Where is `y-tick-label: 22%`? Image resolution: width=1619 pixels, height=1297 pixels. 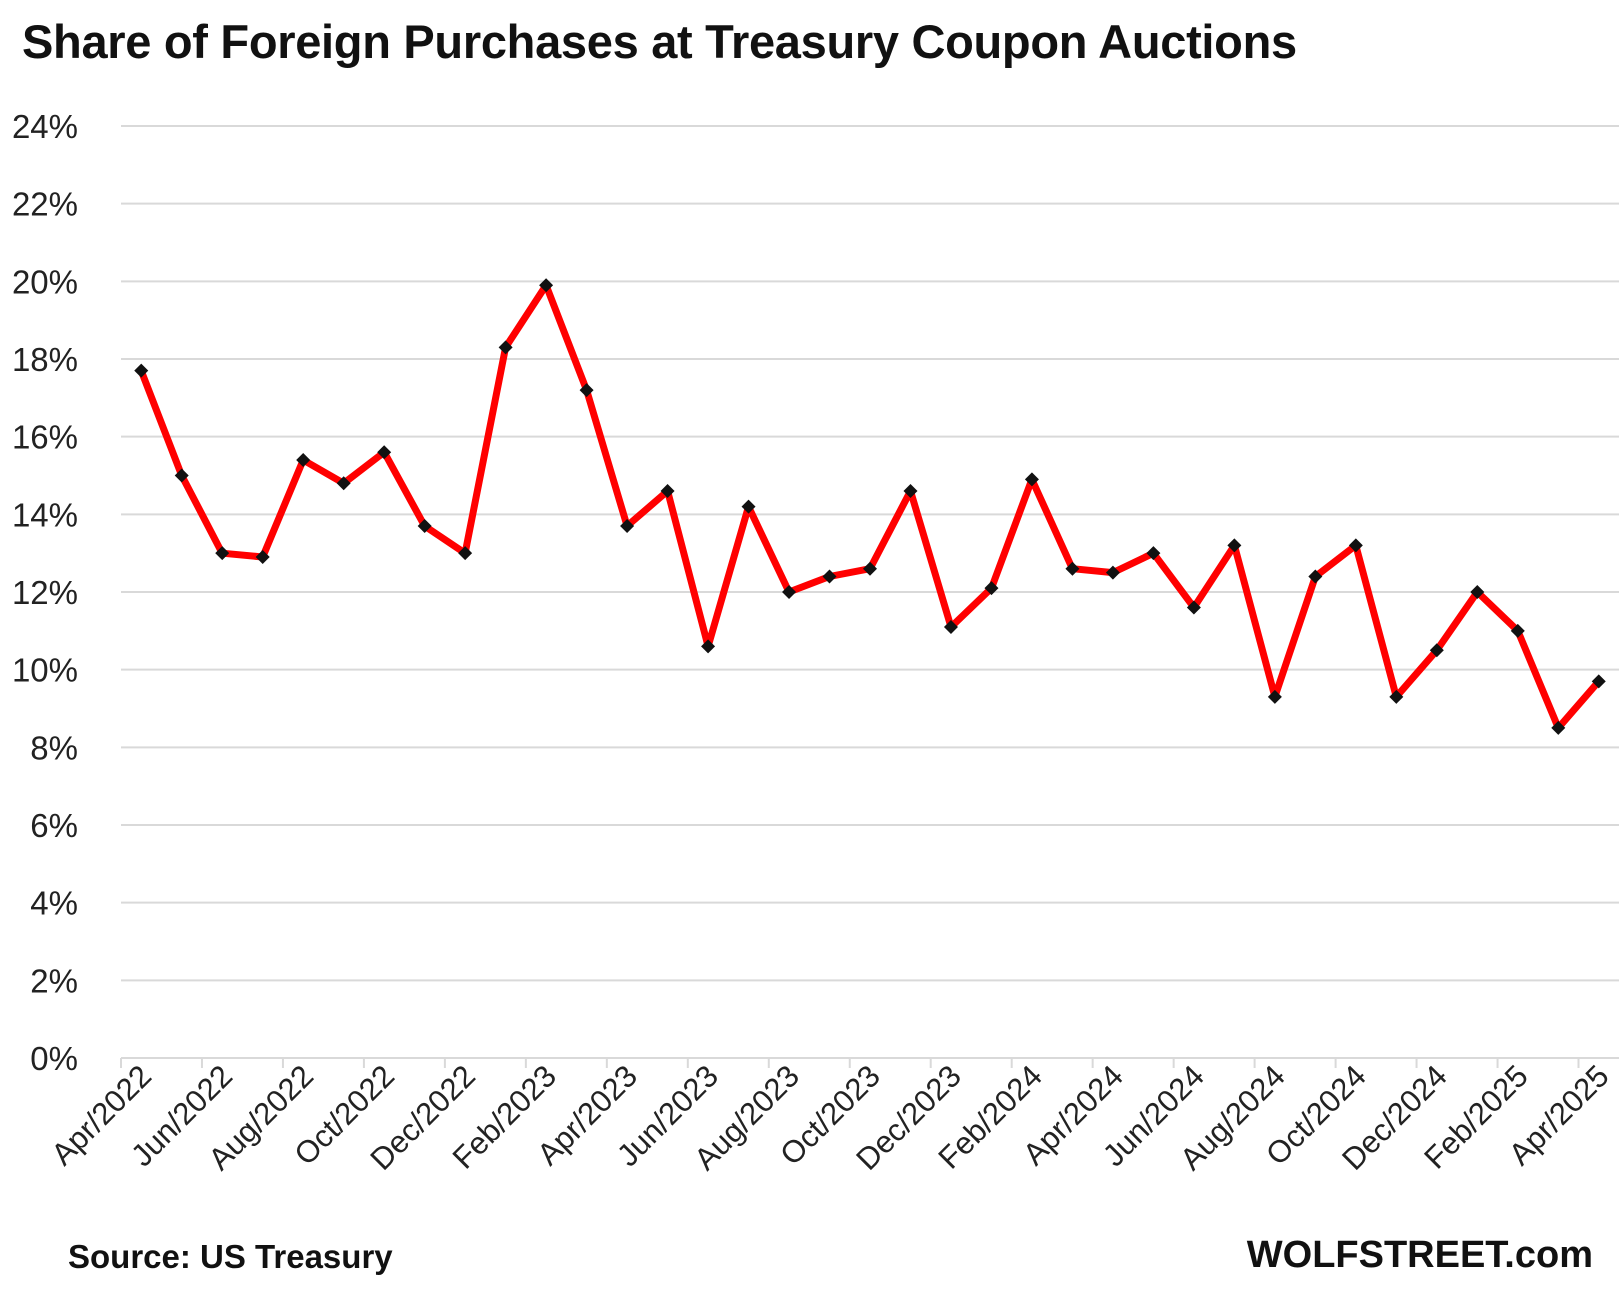
y-tick-label: 22% is located at coordinates (45, 204).